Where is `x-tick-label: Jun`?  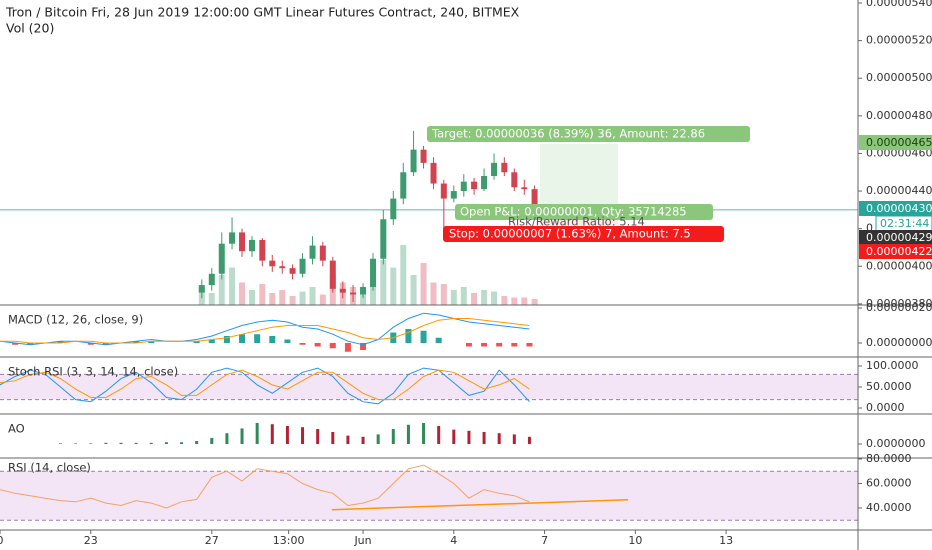
x-tick-label: Jun is located at coordinates (362, 540).